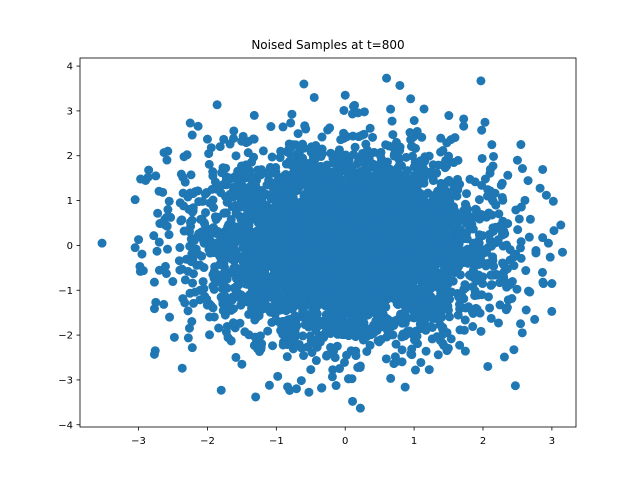 Image resolution: width=640 pixels, height=480 pixels. What do you see at coordinates (343, 437) in the screenshot?
I see `x-axis: −3 −2 −1 0 1 2 3` at bounding box center [343, 437].